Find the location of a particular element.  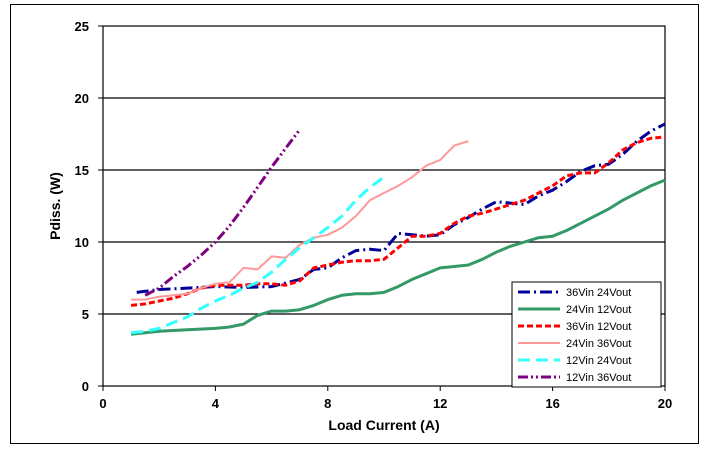

legend-label: 12Vin 24Vout is located at coordinates (598, 361).